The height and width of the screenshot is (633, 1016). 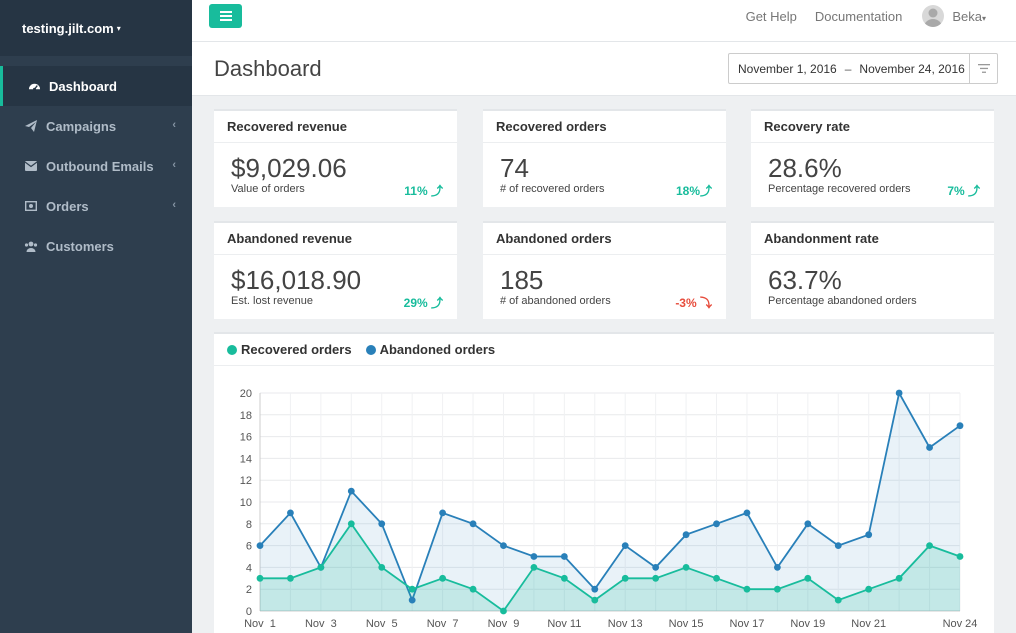 What do you see at coordinates (268, 68) in the screenshot?
I see `page-title: Dashboard` at bounding box center [268, 68].